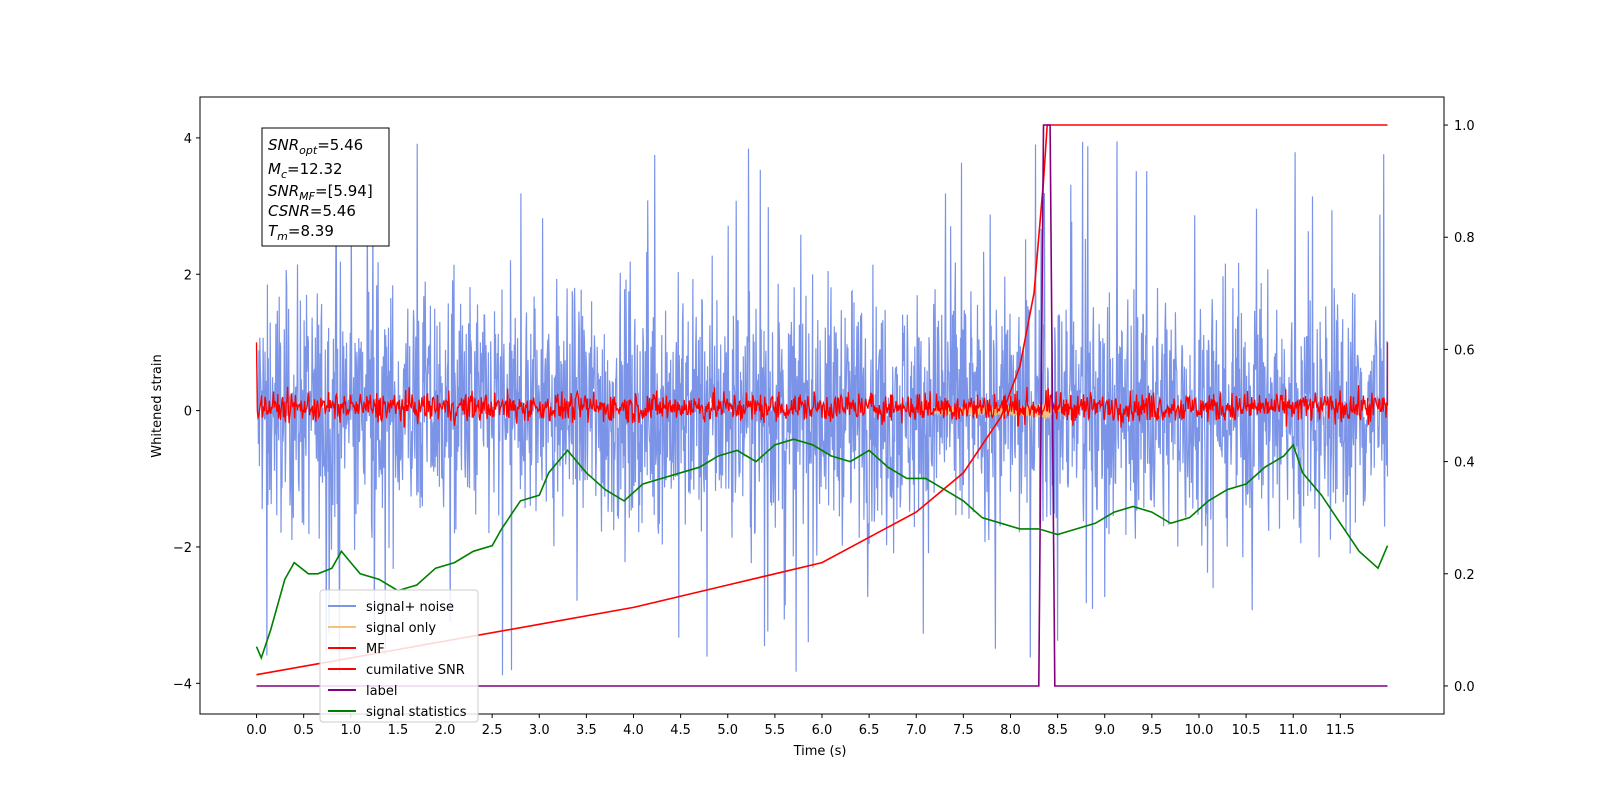  What do you see at coordinates (539, 730) in the screenshot?
I see `x-tick-label: 3.0` at bounding box center [539, 730].